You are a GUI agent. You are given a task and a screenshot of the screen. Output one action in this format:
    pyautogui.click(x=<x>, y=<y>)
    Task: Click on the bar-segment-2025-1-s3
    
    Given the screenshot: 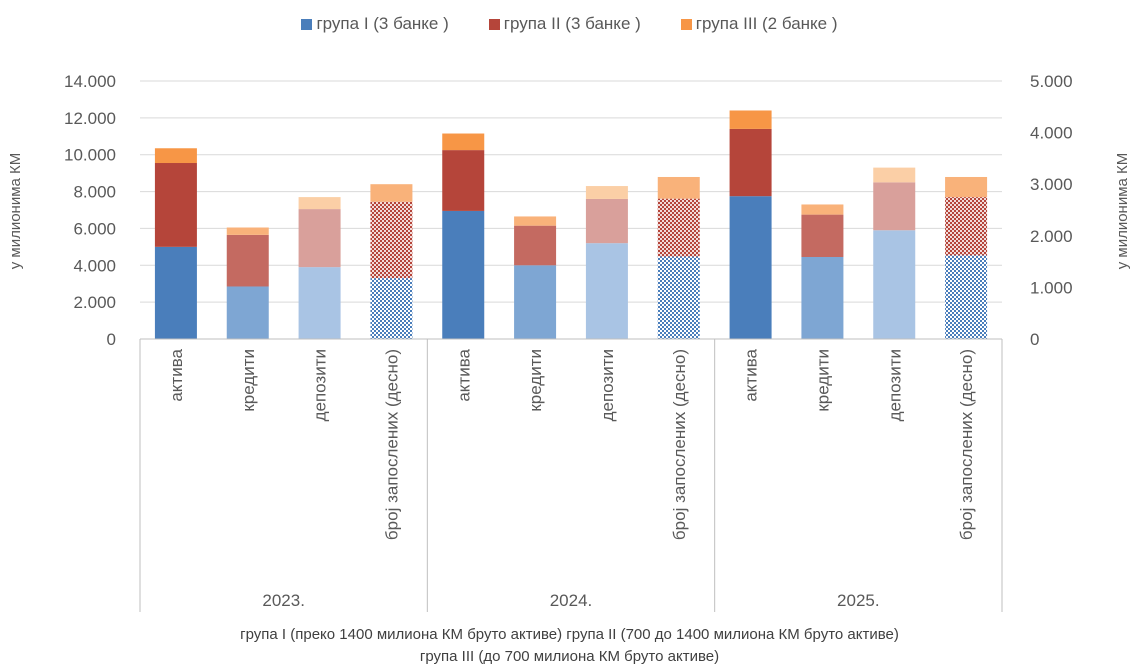 What is the action you would take?
    pyautogui.click(x=750, y=119)
    